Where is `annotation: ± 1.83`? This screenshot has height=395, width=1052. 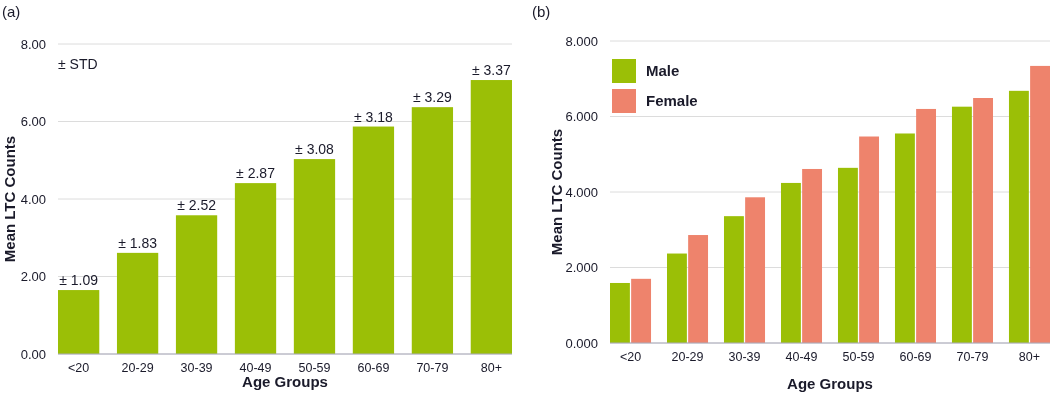 annotation: ± 1.83 is located at coordinates (138, 242).